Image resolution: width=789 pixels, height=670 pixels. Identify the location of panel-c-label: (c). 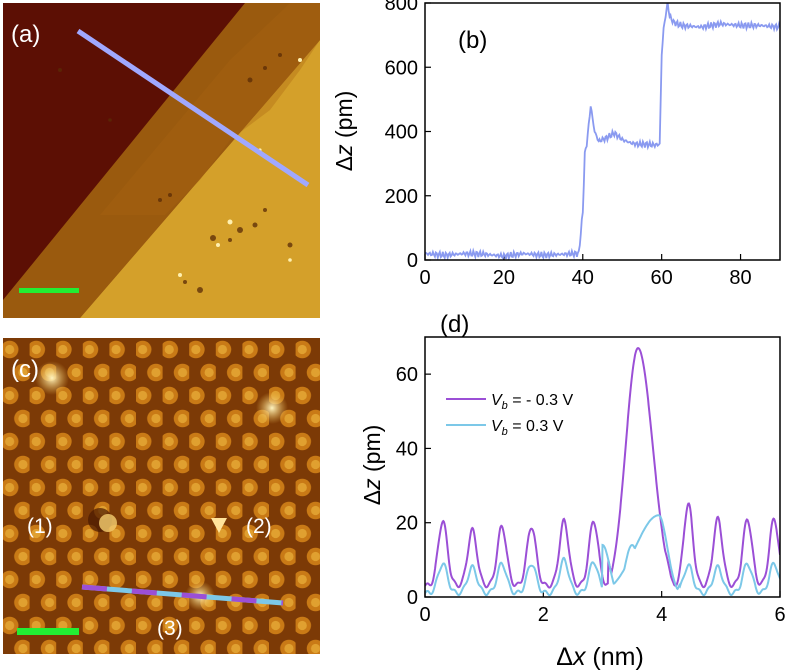
(25, 369).